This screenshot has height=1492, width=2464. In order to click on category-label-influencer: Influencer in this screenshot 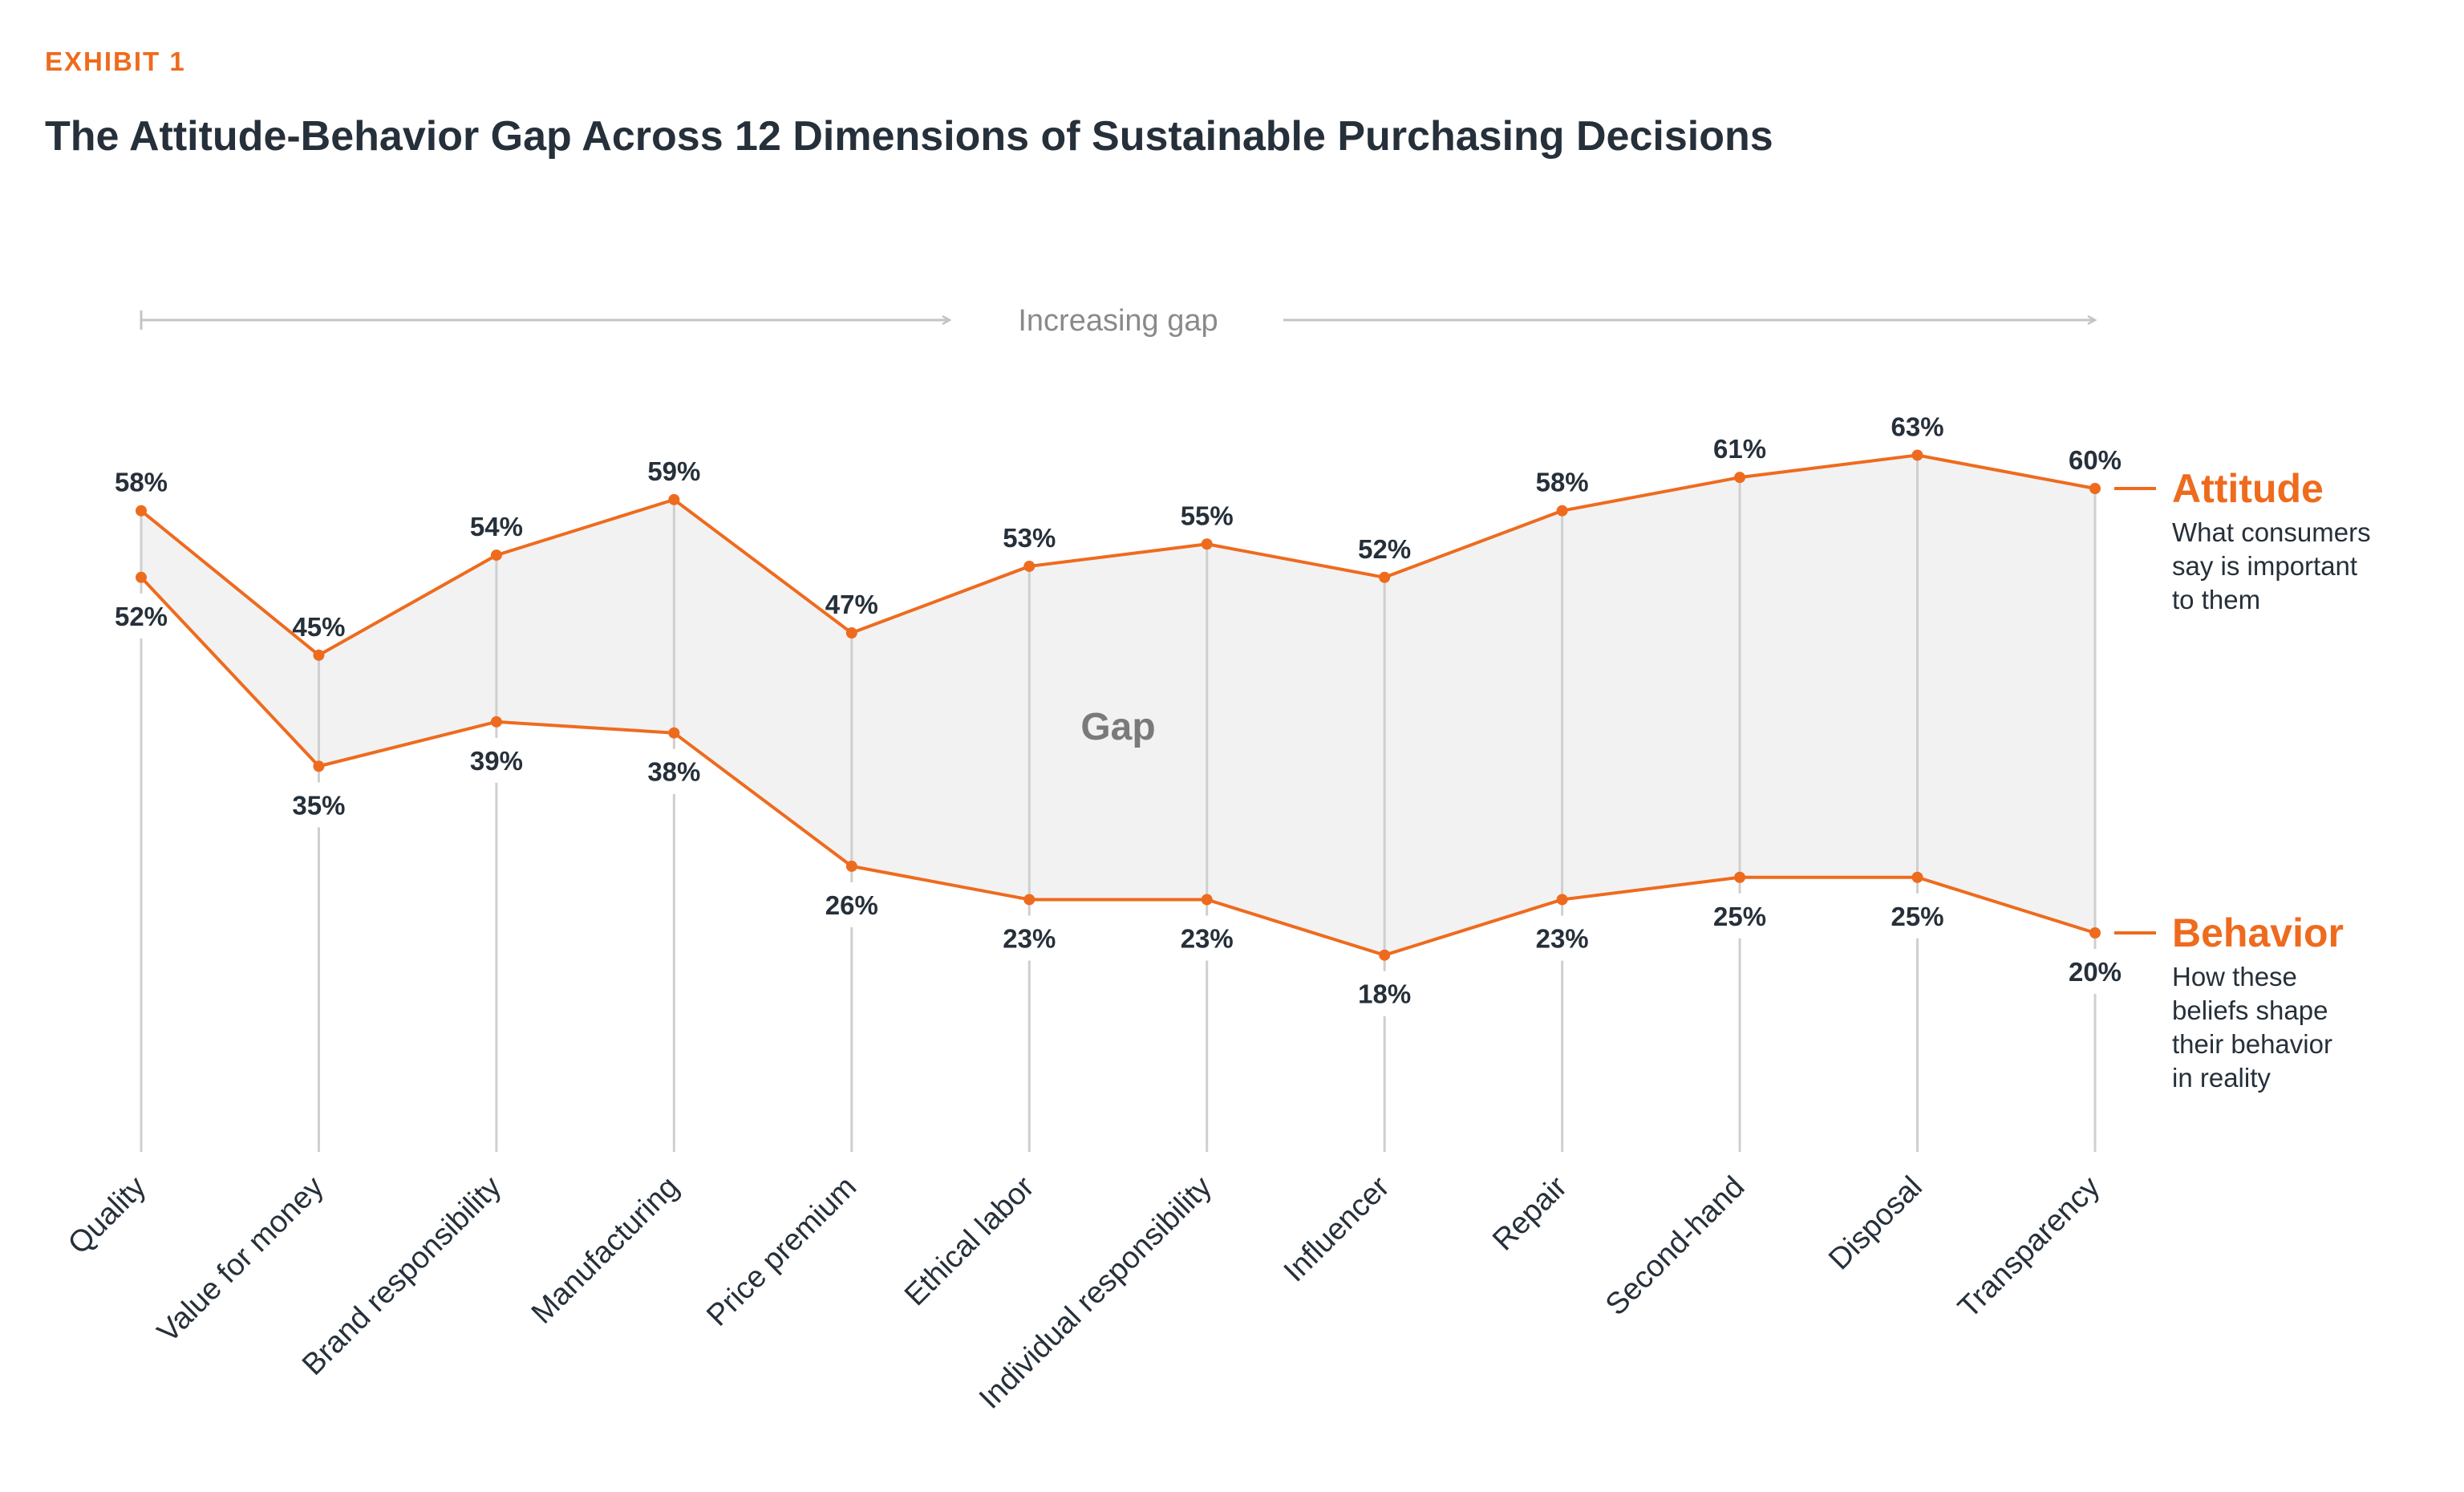, I will do `click(1337, 1229)`.